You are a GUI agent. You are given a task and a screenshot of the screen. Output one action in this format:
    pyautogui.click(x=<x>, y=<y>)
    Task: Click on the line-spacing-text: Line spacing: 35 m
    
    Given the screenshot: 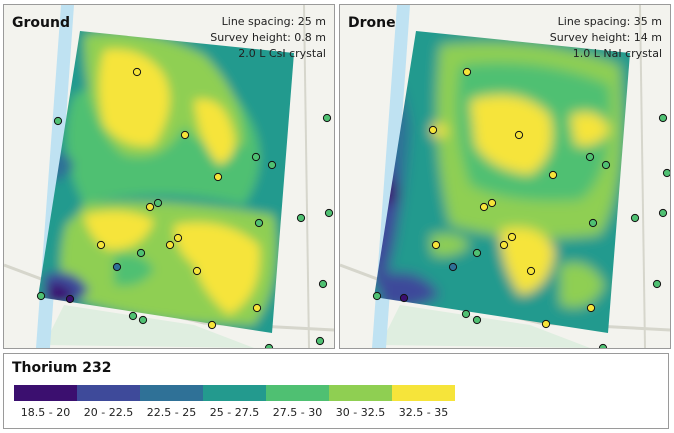 What is the action you would take?
    pyautogui.click(x=609, y=21)
    